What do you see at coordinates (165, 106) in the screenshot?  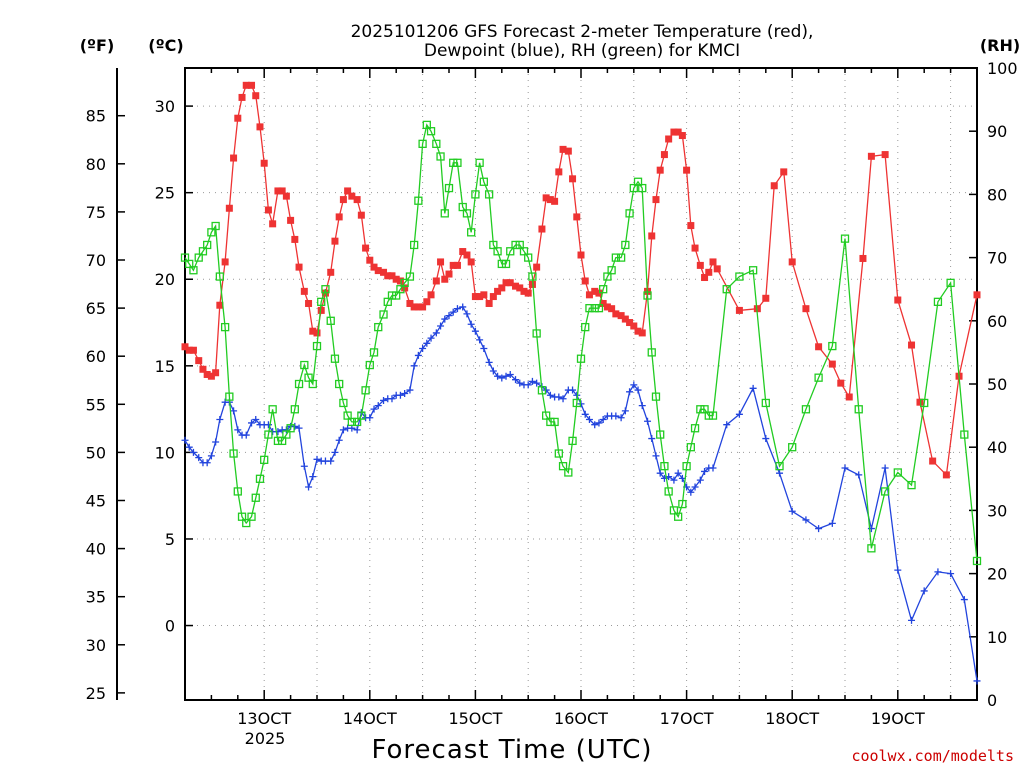 I see `celsius-tick-label: 30` at bounding box center [165, 106].